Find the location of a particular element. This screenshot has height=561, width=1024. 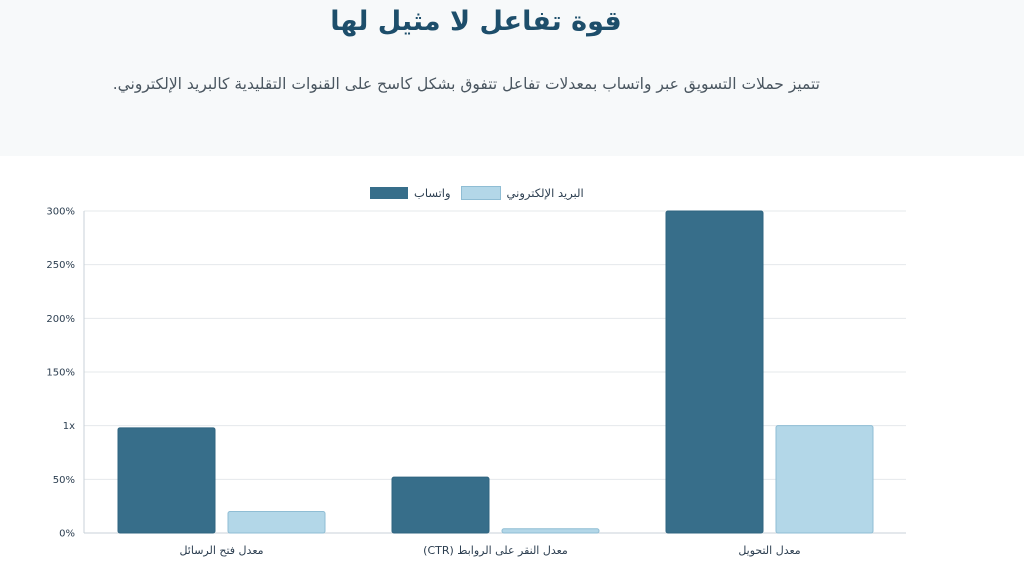

y-tick-label: 50% is located at coordinates (64, 480).